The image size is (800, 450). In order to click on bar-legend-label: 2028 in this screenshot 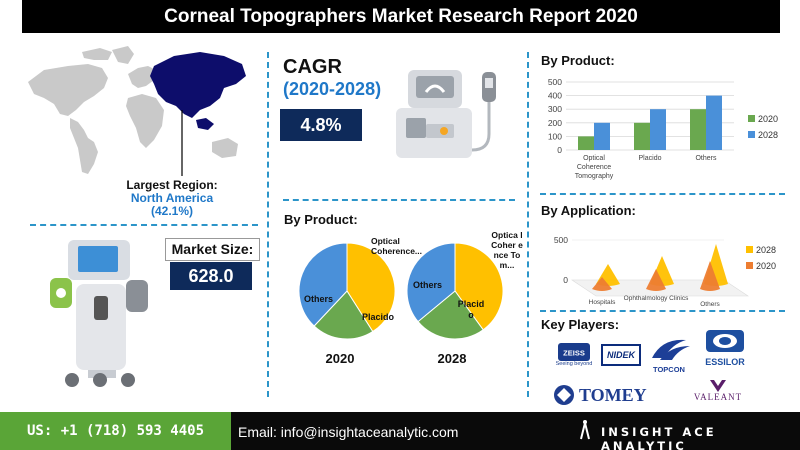, I will do `click(768, 135)`.